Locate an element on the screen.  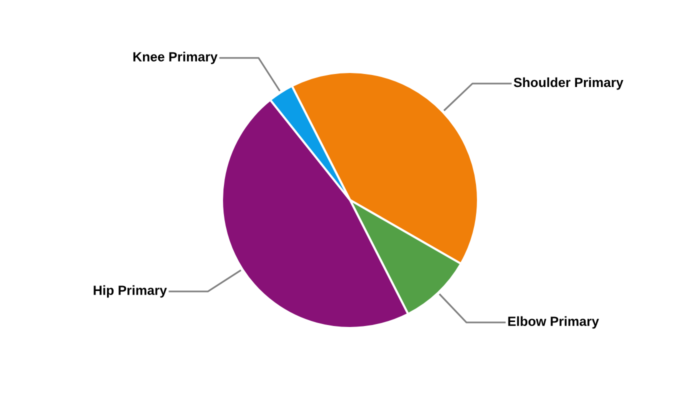
slice-label: Knee Primary is located at coordinates (175, 58).